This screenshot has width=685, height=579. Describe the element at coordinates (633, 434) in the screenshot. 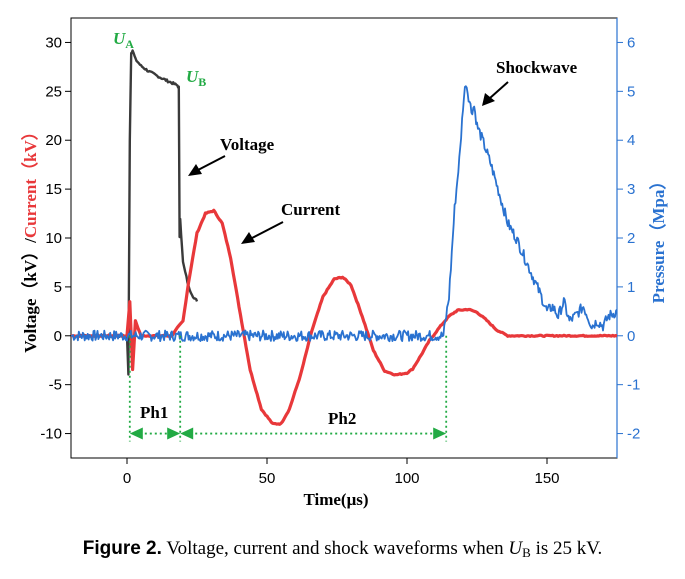

I see `y-right-tick-label: -2` at that location.